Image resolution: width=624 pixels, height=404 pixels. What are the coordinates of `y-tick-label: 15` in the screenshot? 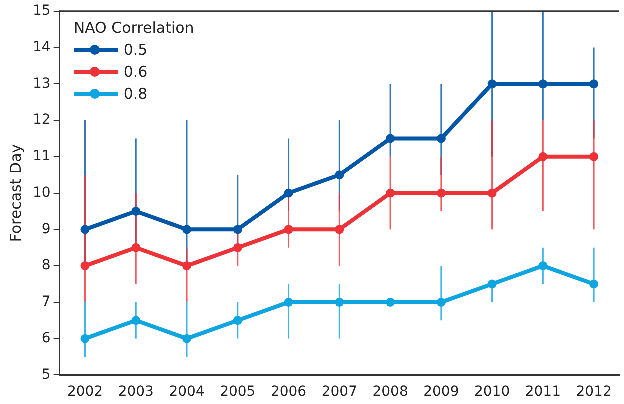 It's located at (41, 11).